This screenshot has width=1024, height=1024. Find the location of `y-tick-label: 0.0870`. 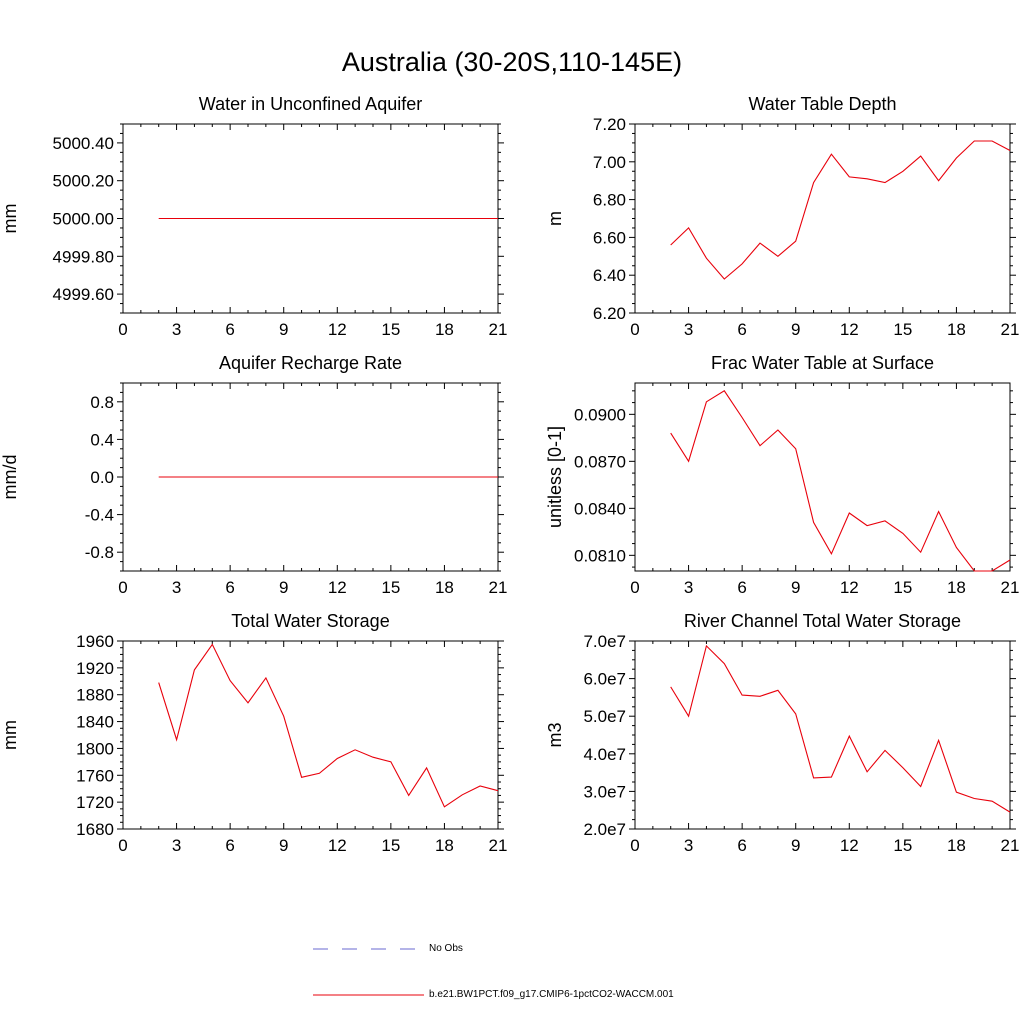

y-tick-label: 0.0870 is located at coordinates (600, 461).